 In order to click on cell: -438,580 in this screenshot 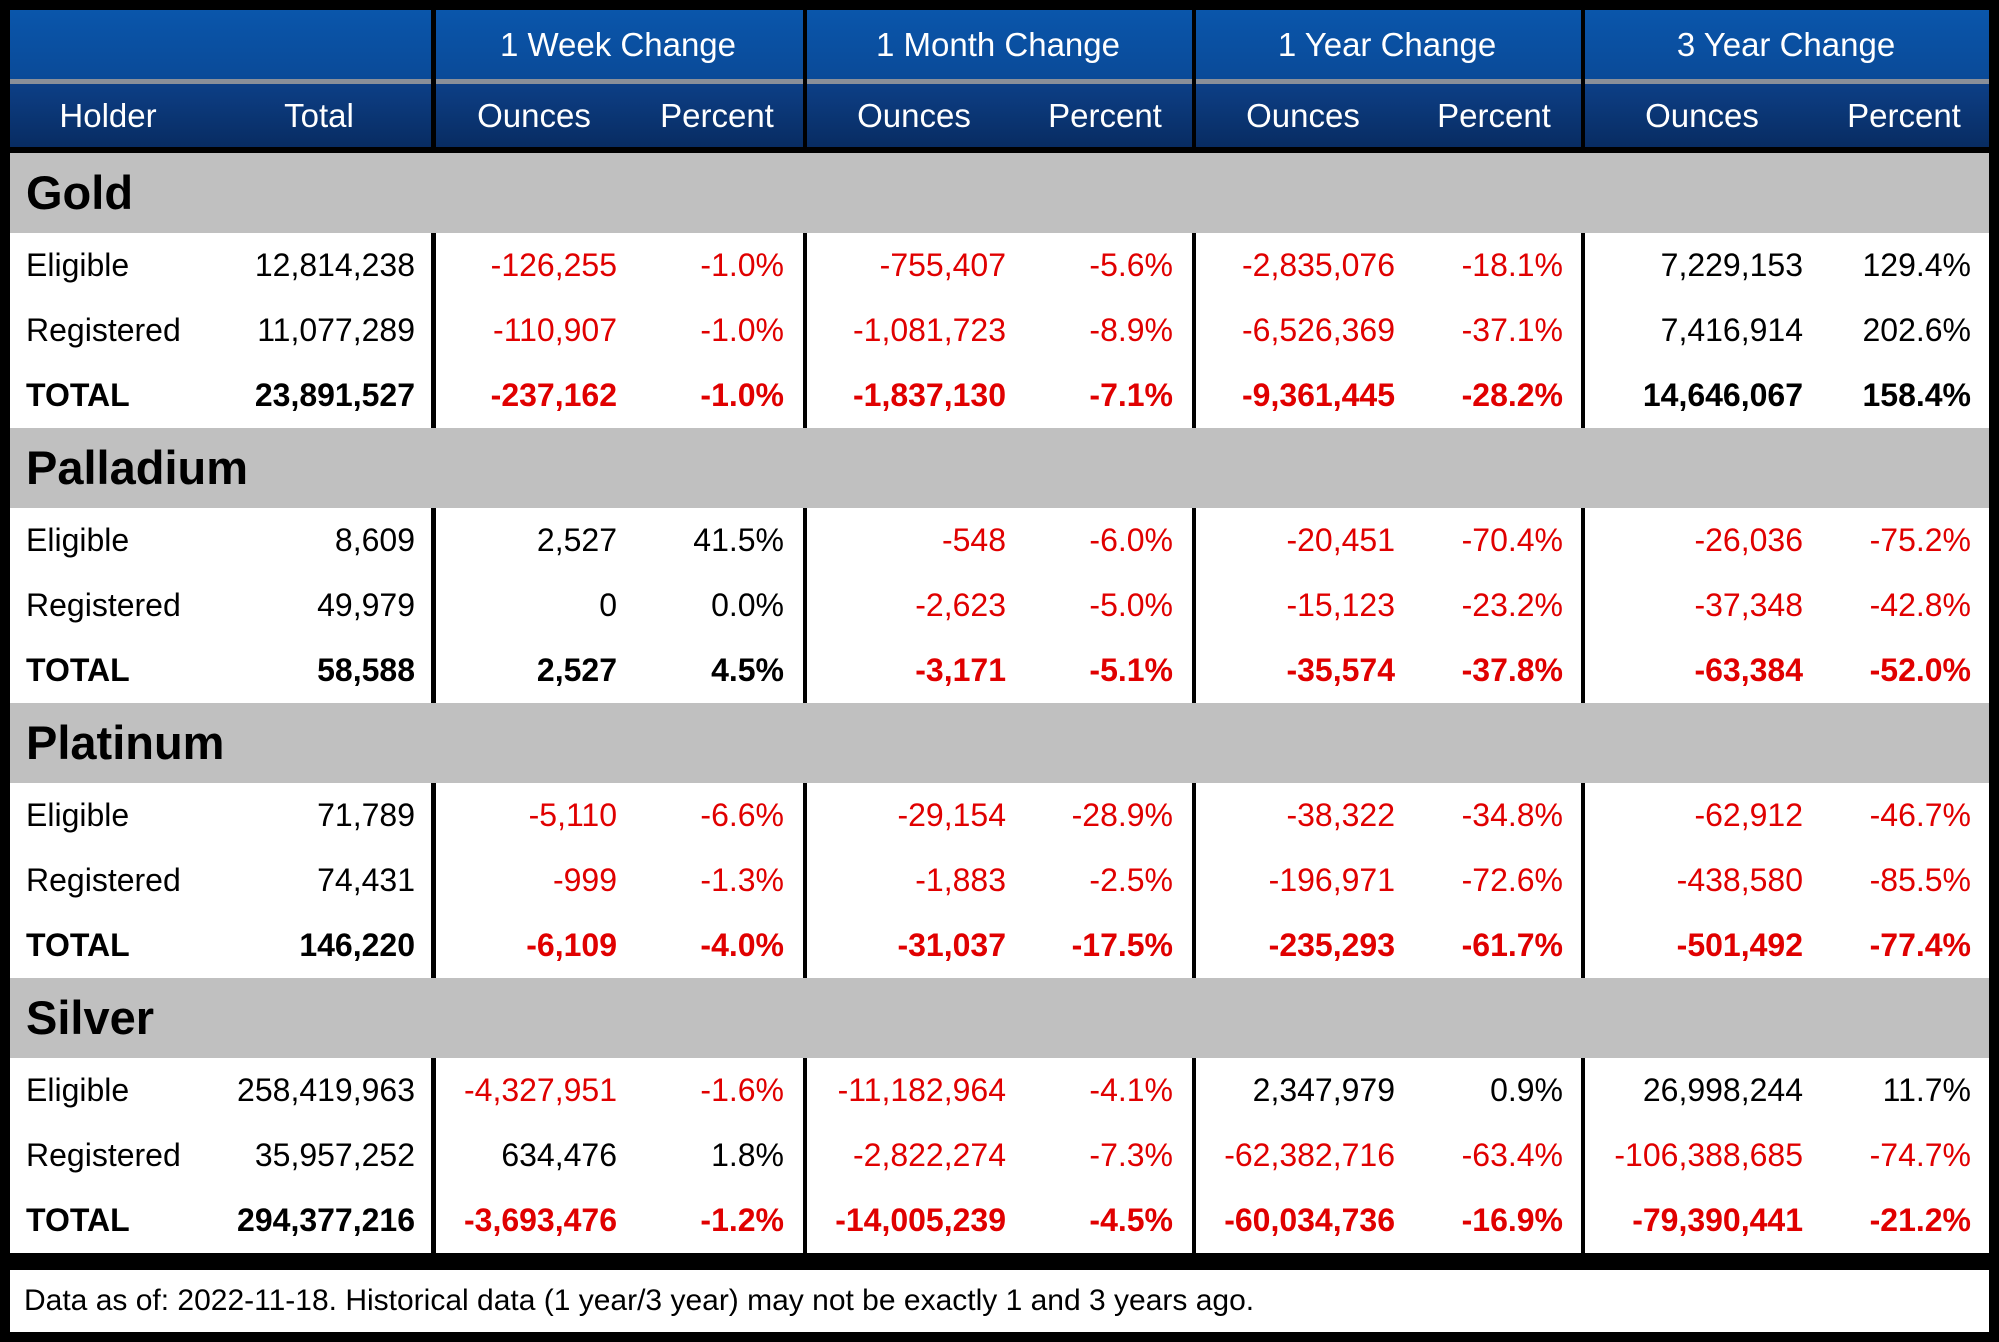, I will do `click(1739, 880)`.